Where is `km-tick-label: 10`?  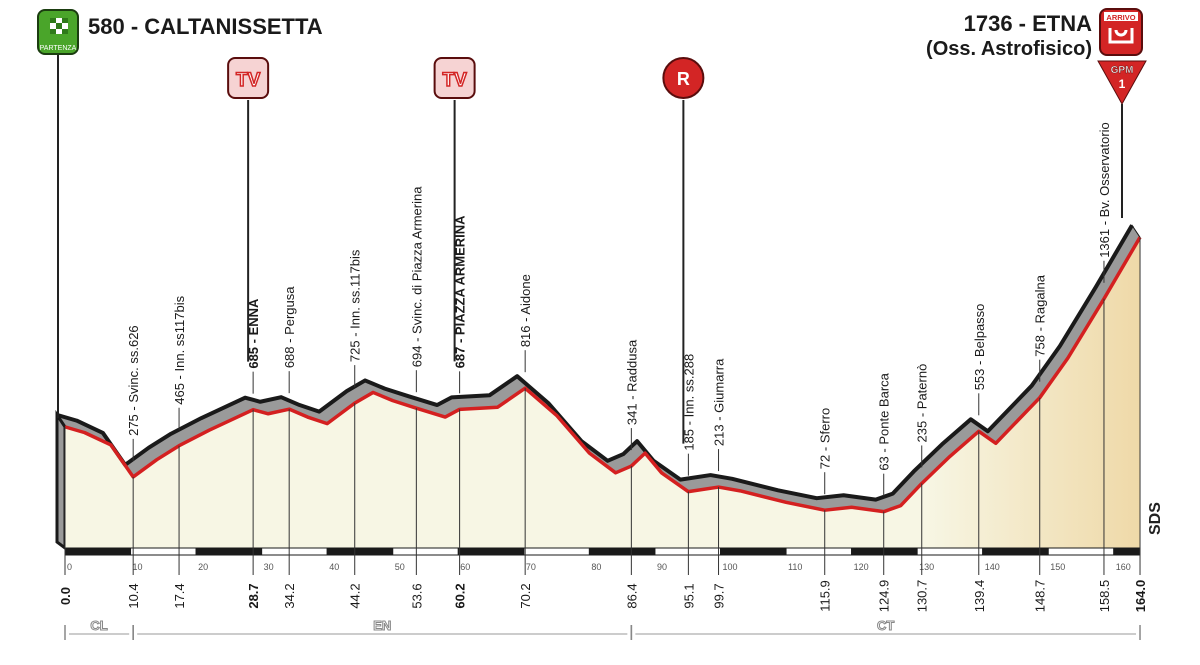 km-tick-label: 10 is located at coordinates (138, 567).